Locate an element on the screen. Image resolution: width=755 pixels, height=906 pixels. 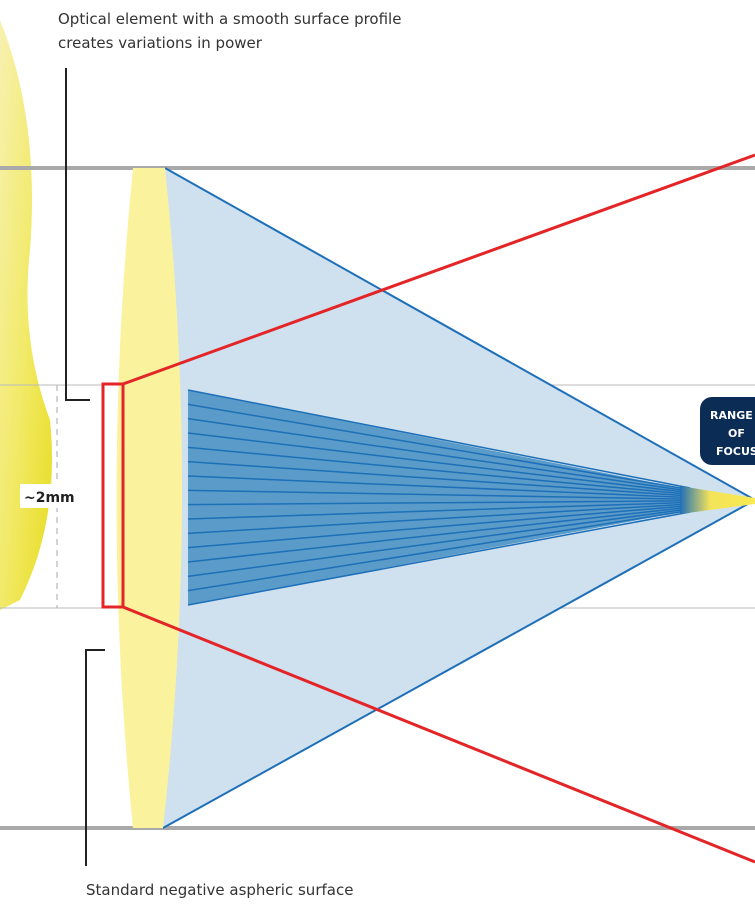
size-label: ~2mm is located at coordinates (49, 498).